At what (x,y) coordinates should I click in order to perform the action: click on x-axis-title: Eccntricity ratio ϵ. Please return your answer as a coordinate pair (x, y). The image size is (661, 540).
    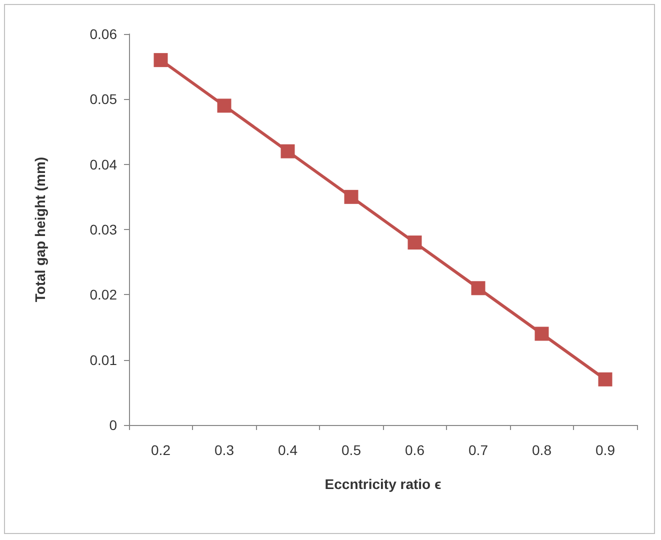
    Looking at the image, I should click on (383, 484).